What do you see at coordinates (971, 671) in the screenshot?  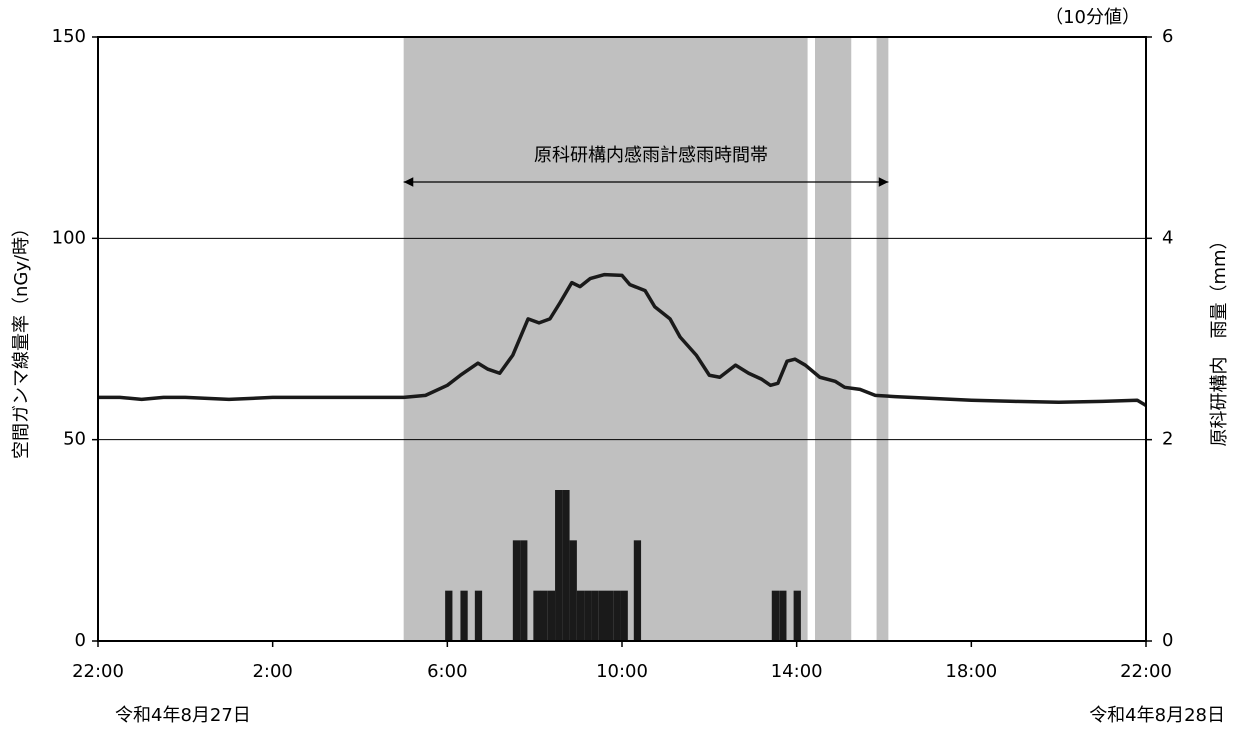 I see `x-tick-label: 18:00` at bounding box center [971, 671].